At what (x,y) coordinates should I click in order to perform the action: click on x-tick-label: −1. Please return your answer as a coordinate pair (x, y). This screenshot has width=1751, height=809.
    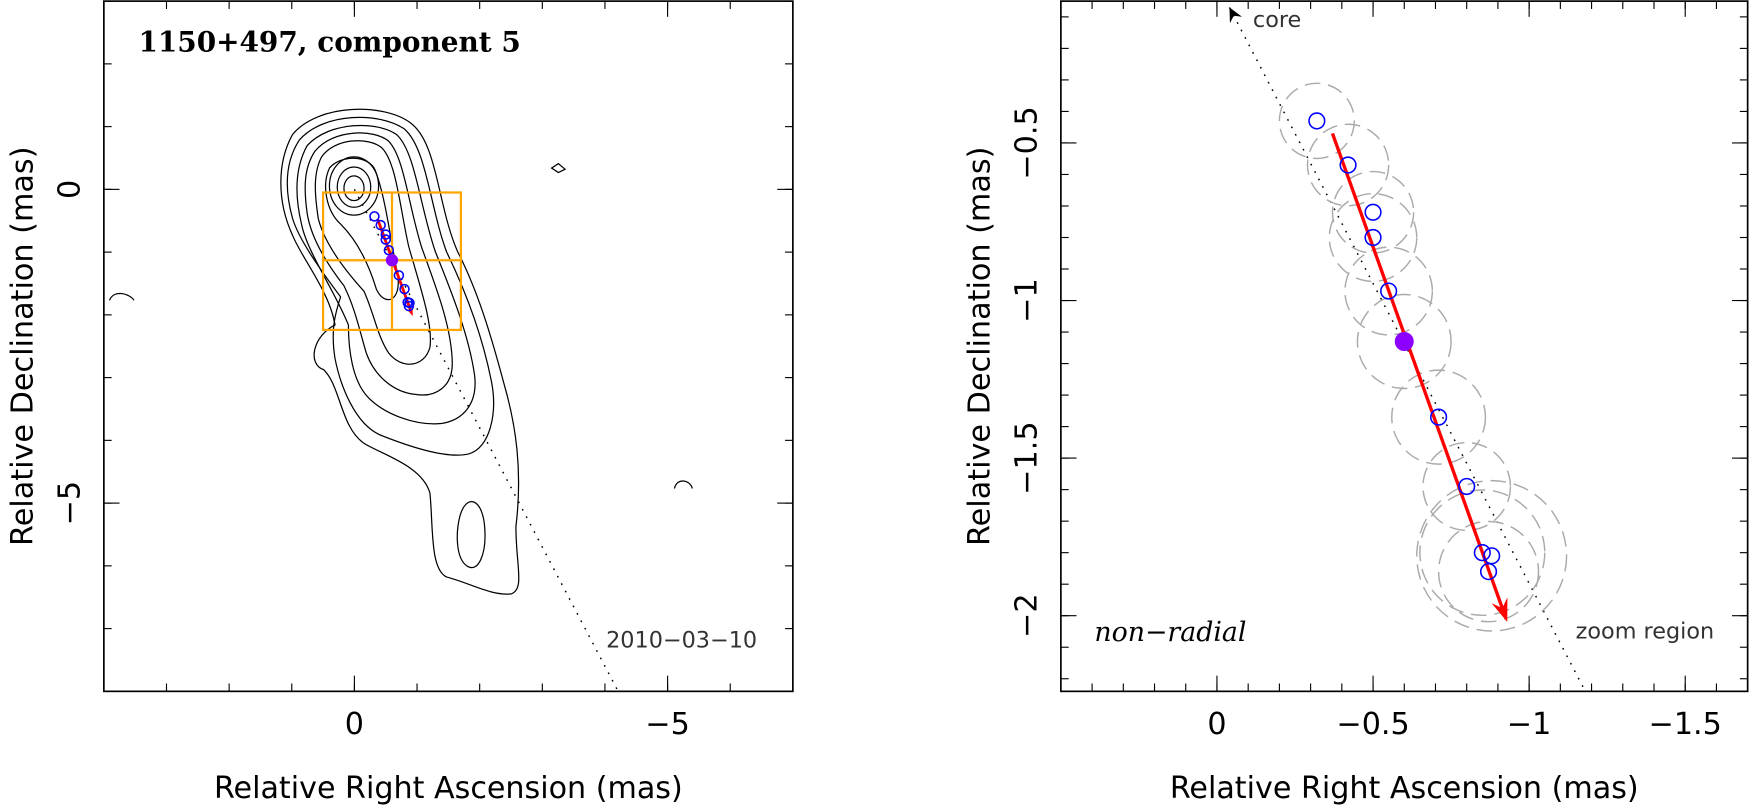
    Looking at the image, I should click on (1529, 724).